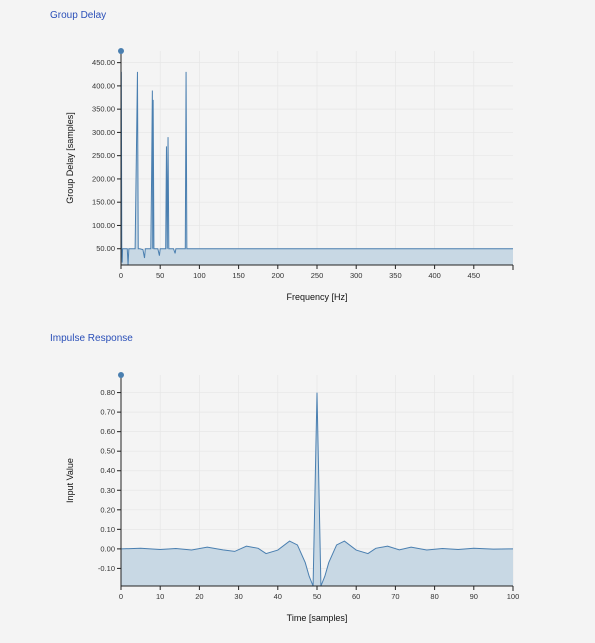 This screenshot has width=595, height=643. Describe the element at coordinates (107, 490) in the screenshot. I see `y-tick-label: 0.30` at that location.